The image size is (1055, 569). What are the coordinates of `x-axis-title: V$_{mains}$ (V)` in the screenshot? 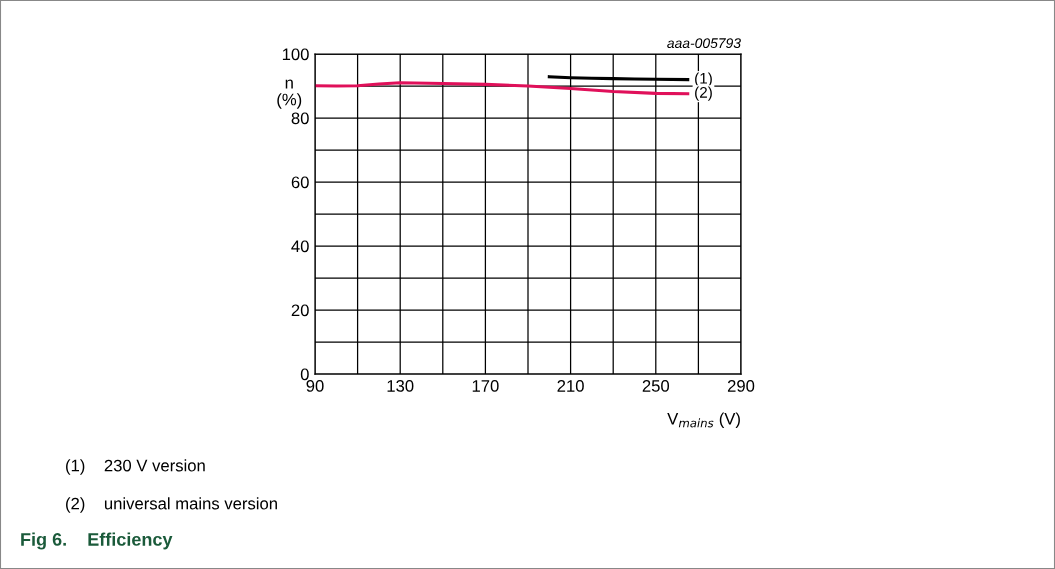 It's located at (703, 420).